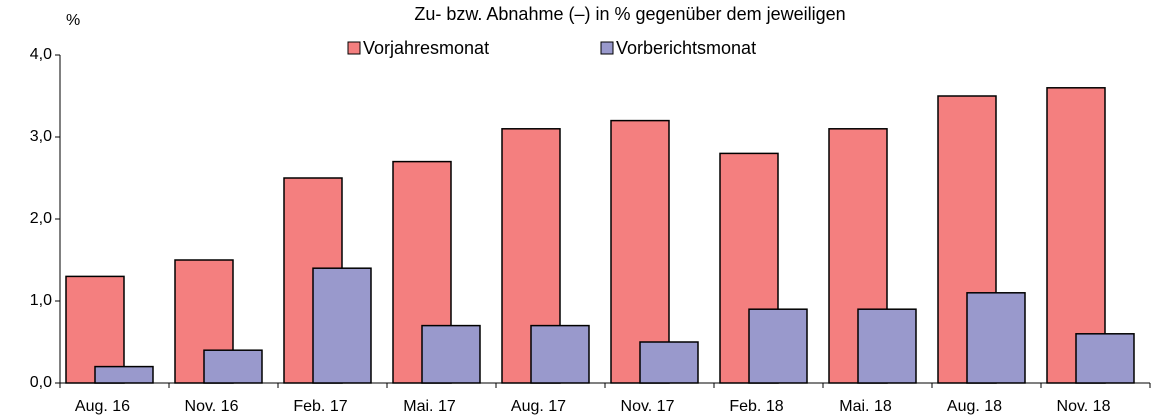 Image resolution: width=1157 pixels, height=419 pixels. Describe the element at coordinates (974, 406) in the screenshot. I see `x-tick-label: Aug. 18` at that location.